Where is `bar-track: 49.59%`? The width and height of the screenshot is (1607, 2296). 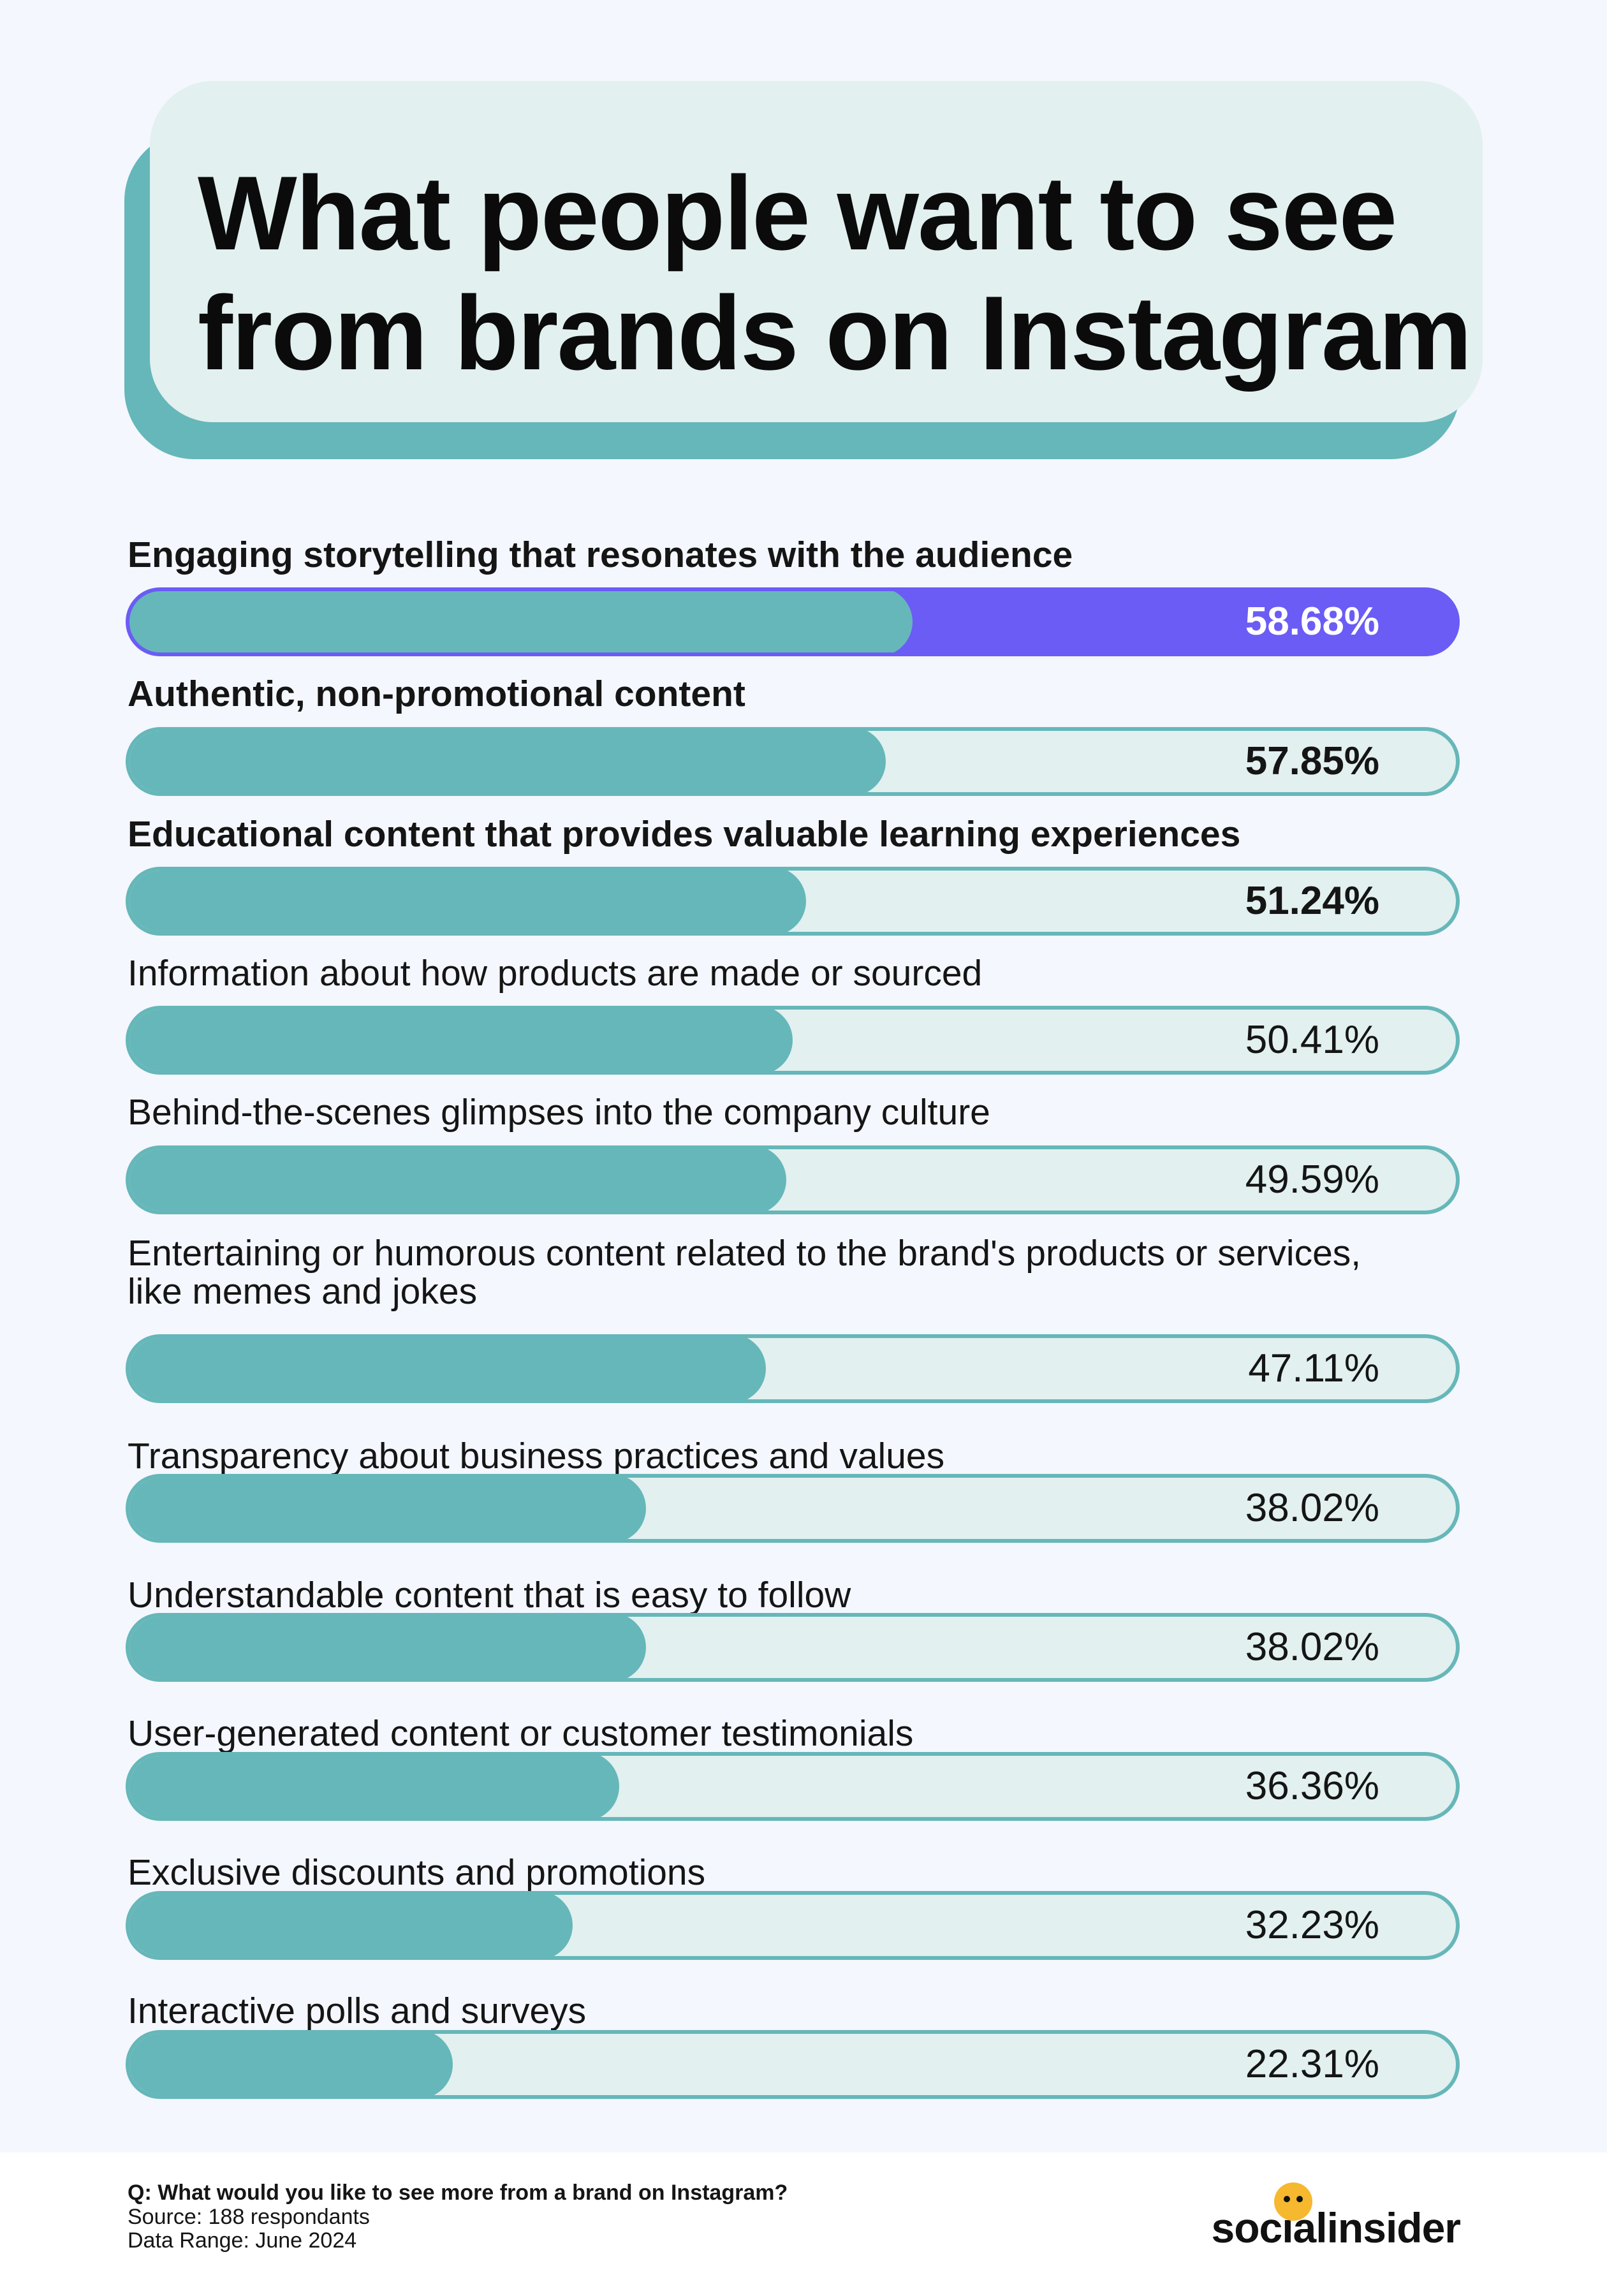
bar-track: 49.59% is located at coordinates (793, 1179).